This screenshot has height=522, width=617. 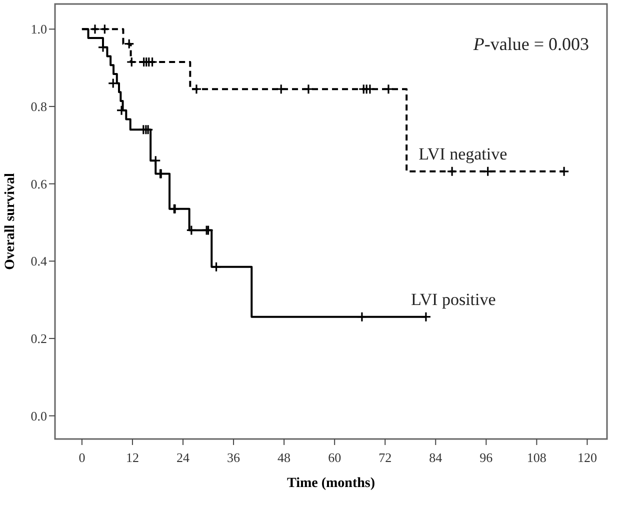 I want to click on y-tick-label: 0.8, so click(x=38, y=106).